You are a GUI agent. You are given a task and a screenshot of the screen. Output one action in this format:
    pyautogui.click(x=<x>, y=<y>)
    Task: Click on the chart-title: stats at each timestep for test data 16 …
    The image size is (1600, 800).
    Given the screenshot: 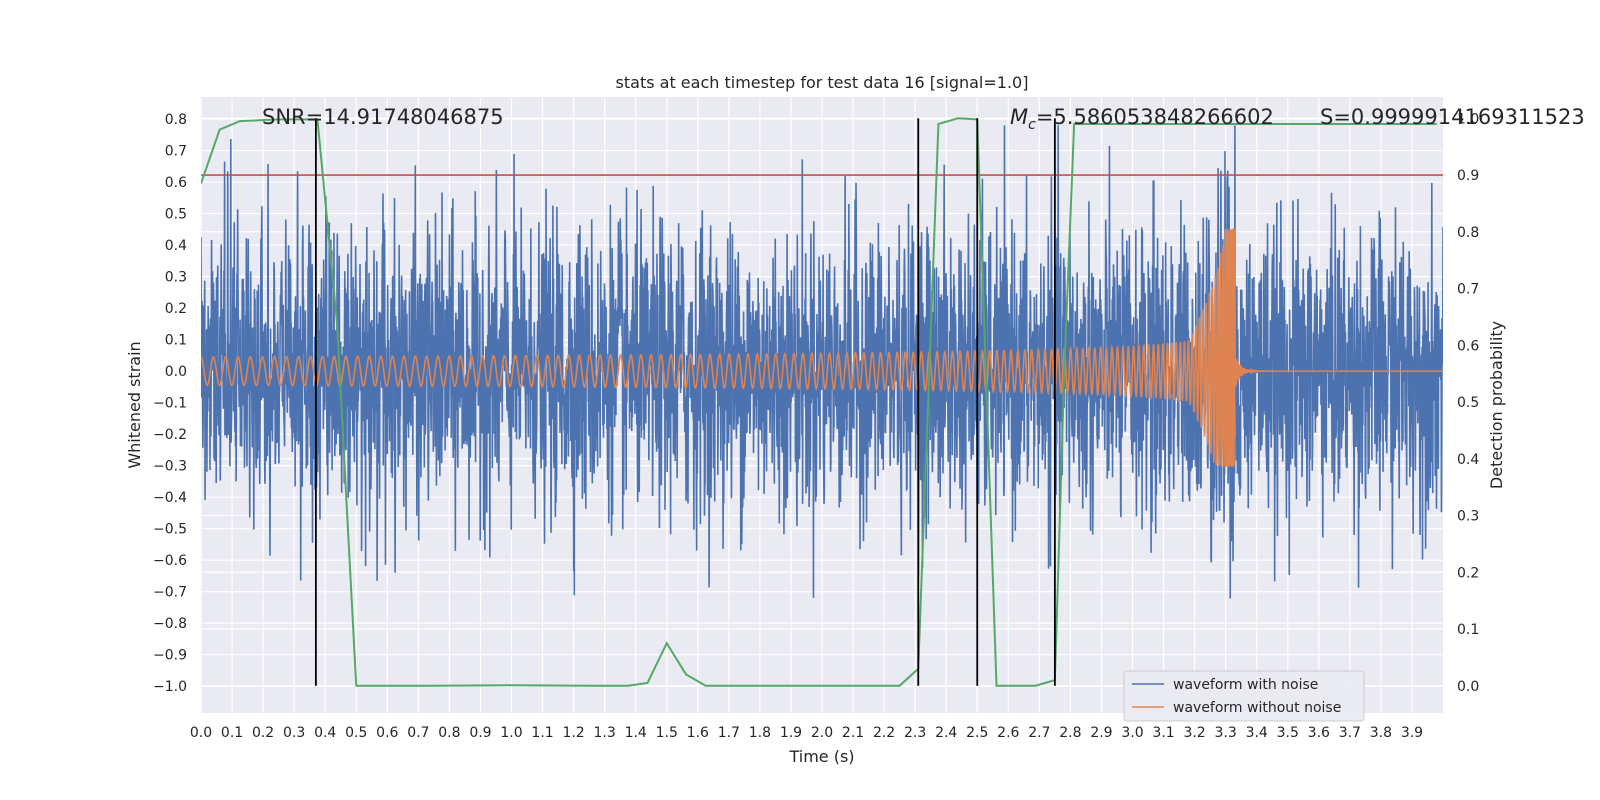 What is the action you would take?
    pyautogui.click(x=822, y=82)
    